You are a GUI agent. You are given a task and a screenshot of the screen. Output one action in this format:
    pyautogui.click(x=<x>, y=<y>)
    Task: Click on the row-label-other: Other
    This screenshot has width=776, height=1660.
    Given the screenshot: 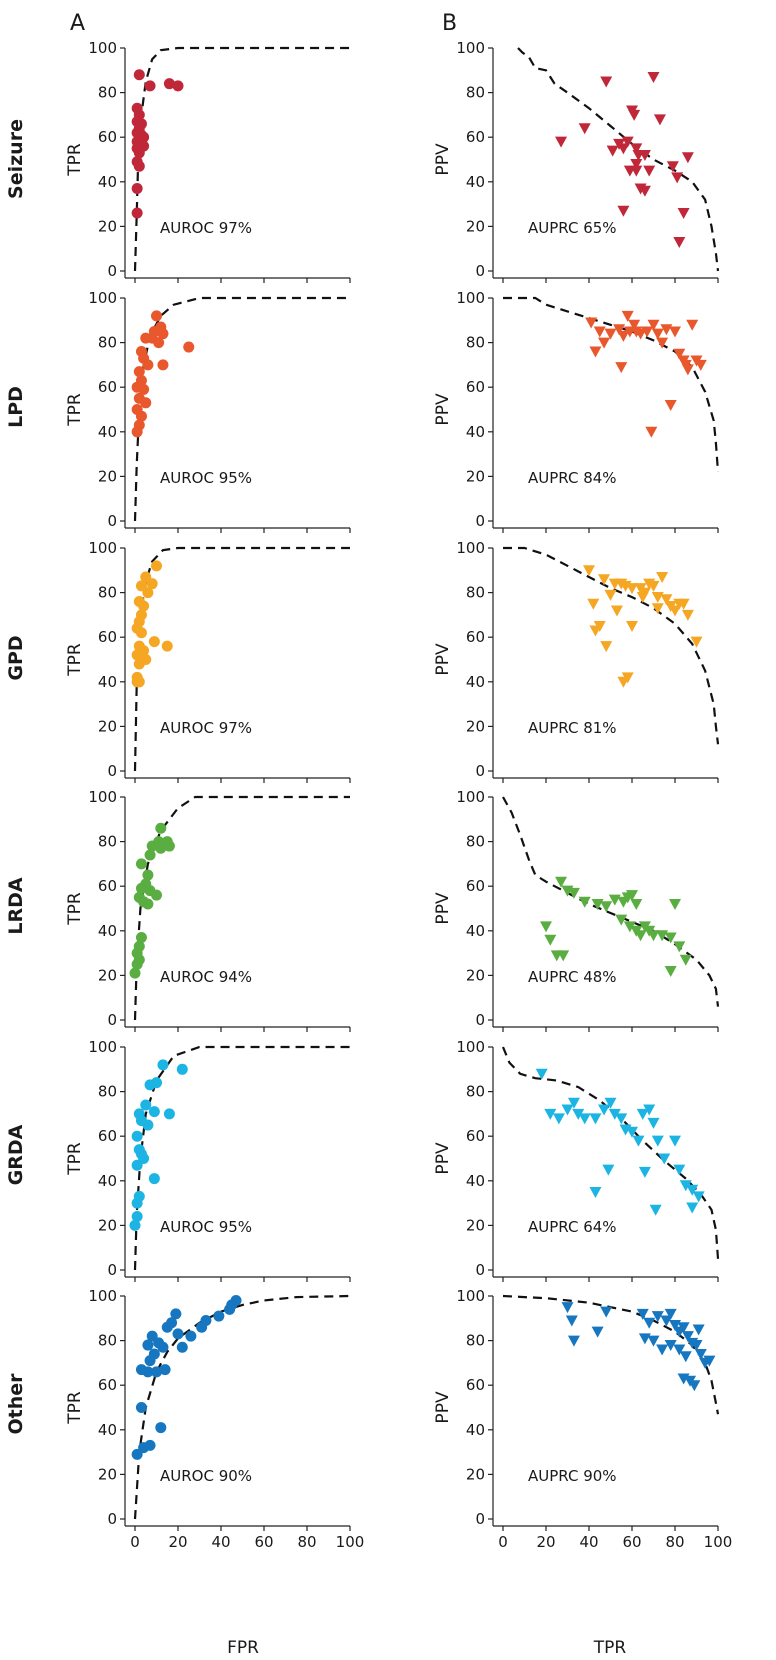 What is the action you would take?
    pyautogui.click(x=16, y=1404)
    